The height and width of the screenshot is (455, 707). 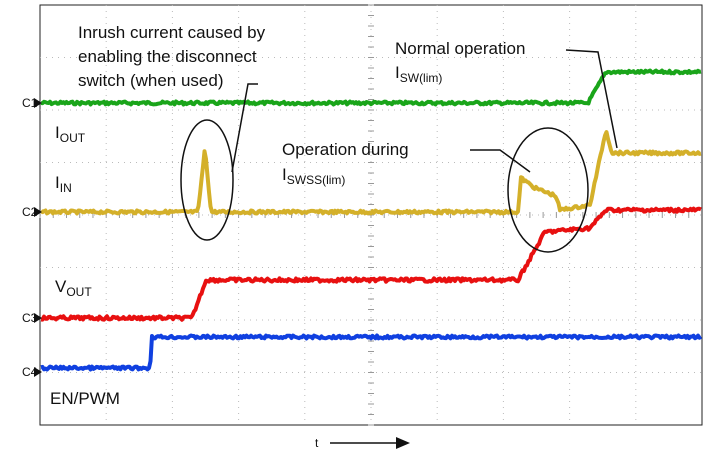 I want to click on during-symbol: ISWSS(lim), so click(x=313, y=176).